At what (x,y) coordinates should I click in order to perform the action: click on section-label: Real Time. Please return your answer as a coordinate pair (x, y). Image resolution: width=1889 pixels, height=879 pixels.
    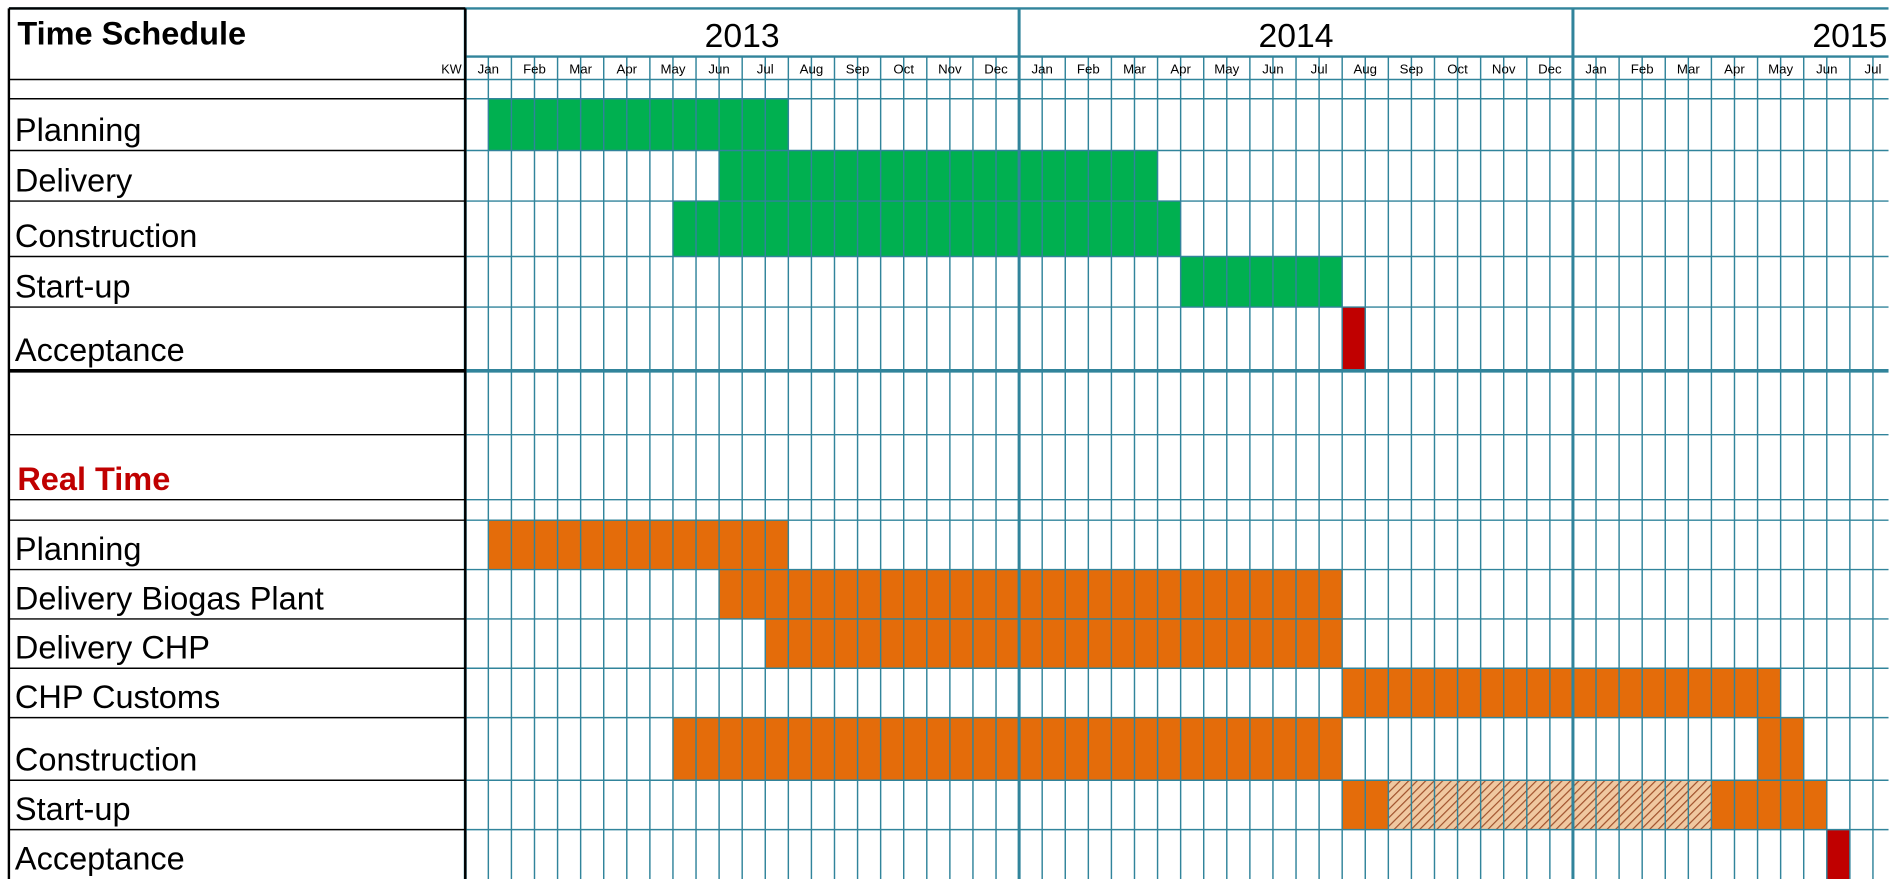
    Looking at the image, I should click on (93, 479).